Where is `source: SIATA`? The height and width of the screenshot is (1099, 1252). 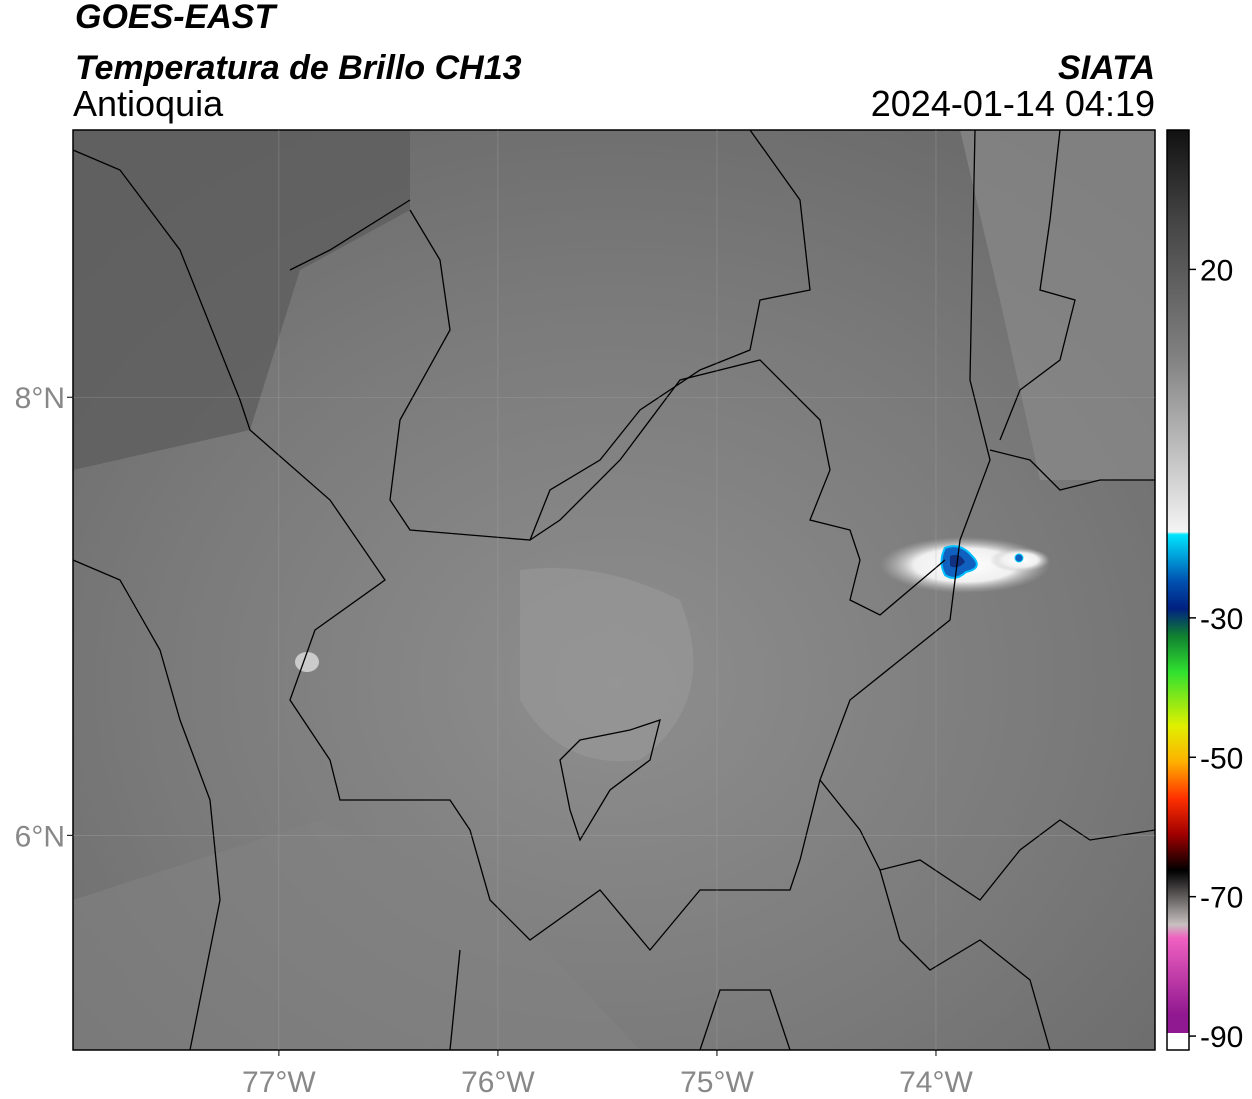
source: SIATA is located at coordinates (1106, 68).